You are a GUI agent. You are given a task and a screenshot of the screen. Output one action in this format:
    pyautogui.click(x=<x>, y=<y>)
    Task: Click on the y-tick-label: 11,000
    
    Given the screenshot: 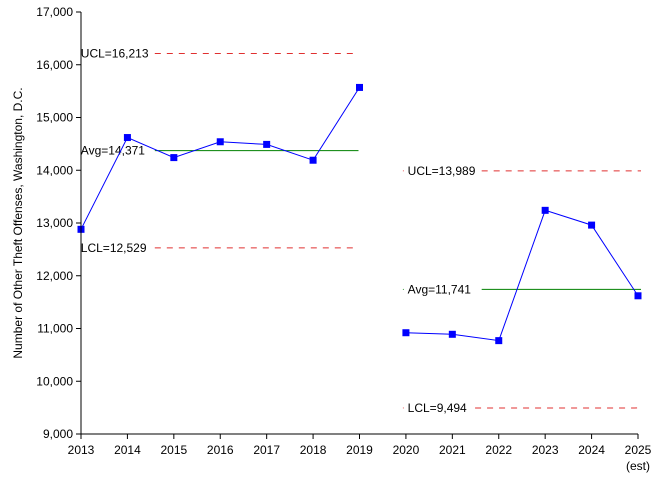 What is the action you would take?
    pyautogui.click(x=55, y=329)
    